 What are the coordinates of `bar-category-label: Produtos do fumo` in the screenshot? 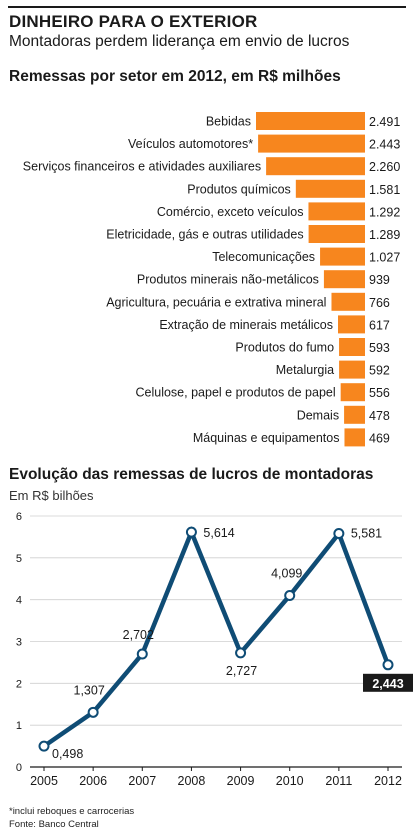 It's located at (284, 348).